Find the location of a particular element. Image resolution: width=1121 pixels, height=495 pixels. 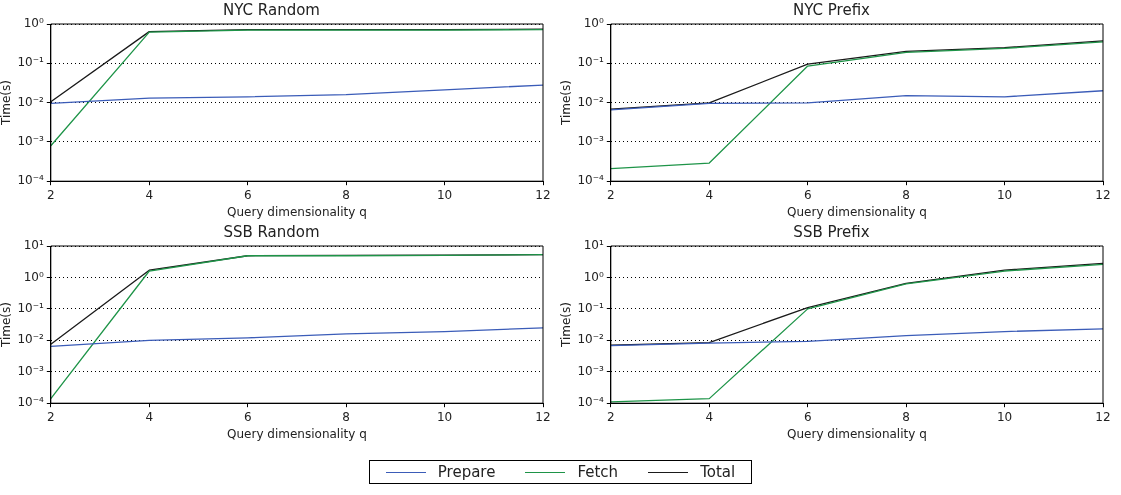

legend-label: Prepare is located at coordinates (466, 472).